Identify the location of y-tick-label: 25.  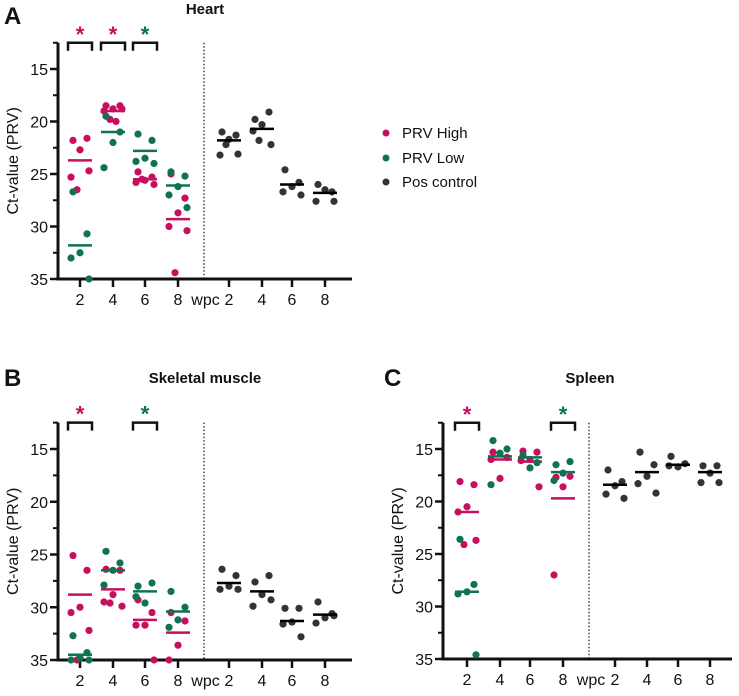
(39, 175).